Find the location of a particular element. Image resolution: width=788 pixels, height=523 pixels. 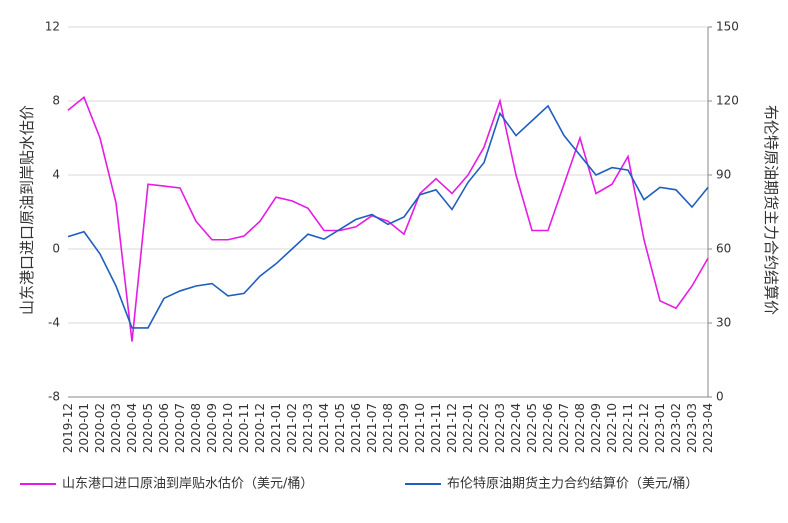

x-tick-label: 2021-10 is located at coordinates (420, 428).